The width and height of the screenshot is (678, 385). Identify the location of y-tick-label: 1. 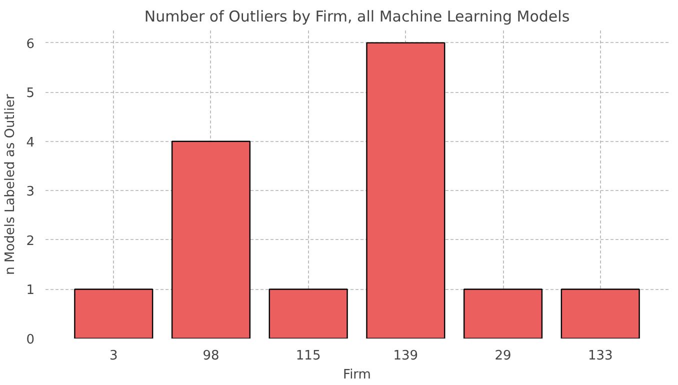
(30, 290).